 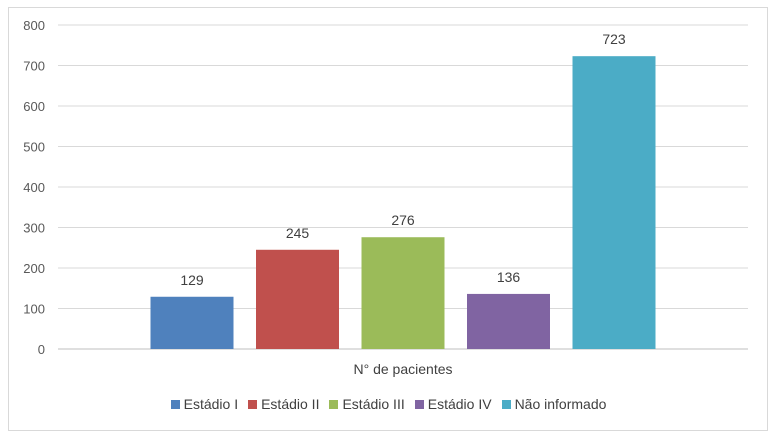 What do you see at coordinates (614, 39) in the screenshot?
I see `data-label: 723` at bounding box center [614, 39].